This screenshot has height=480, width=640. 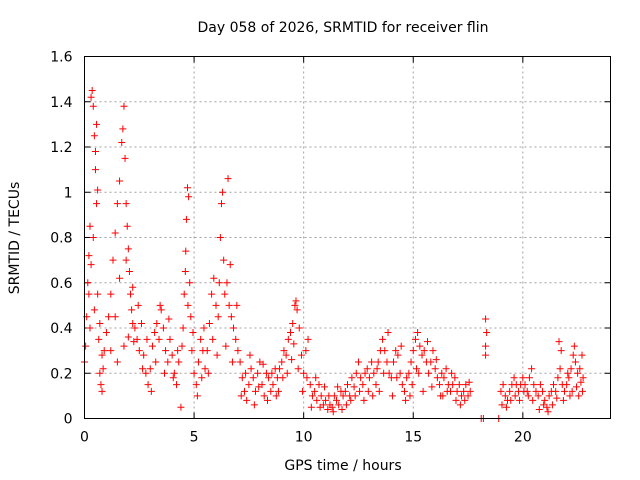 What do you see at coordinates (61, 239) in the screenshot?
I see `y-tick-label: 0.8` at bounding box center [61, 239].